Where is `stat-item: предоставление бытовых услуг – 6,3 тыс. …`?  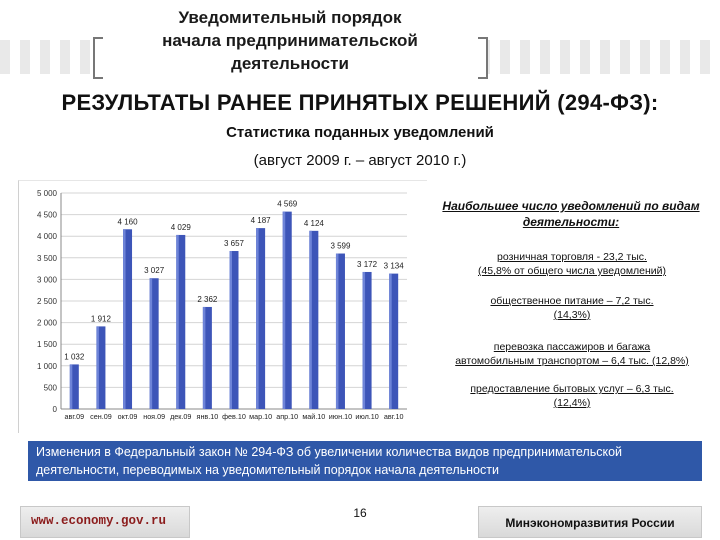 stat-item: предоставление бытовых услуг – 6,3 тыс. … is located at coordinates (572, 396).